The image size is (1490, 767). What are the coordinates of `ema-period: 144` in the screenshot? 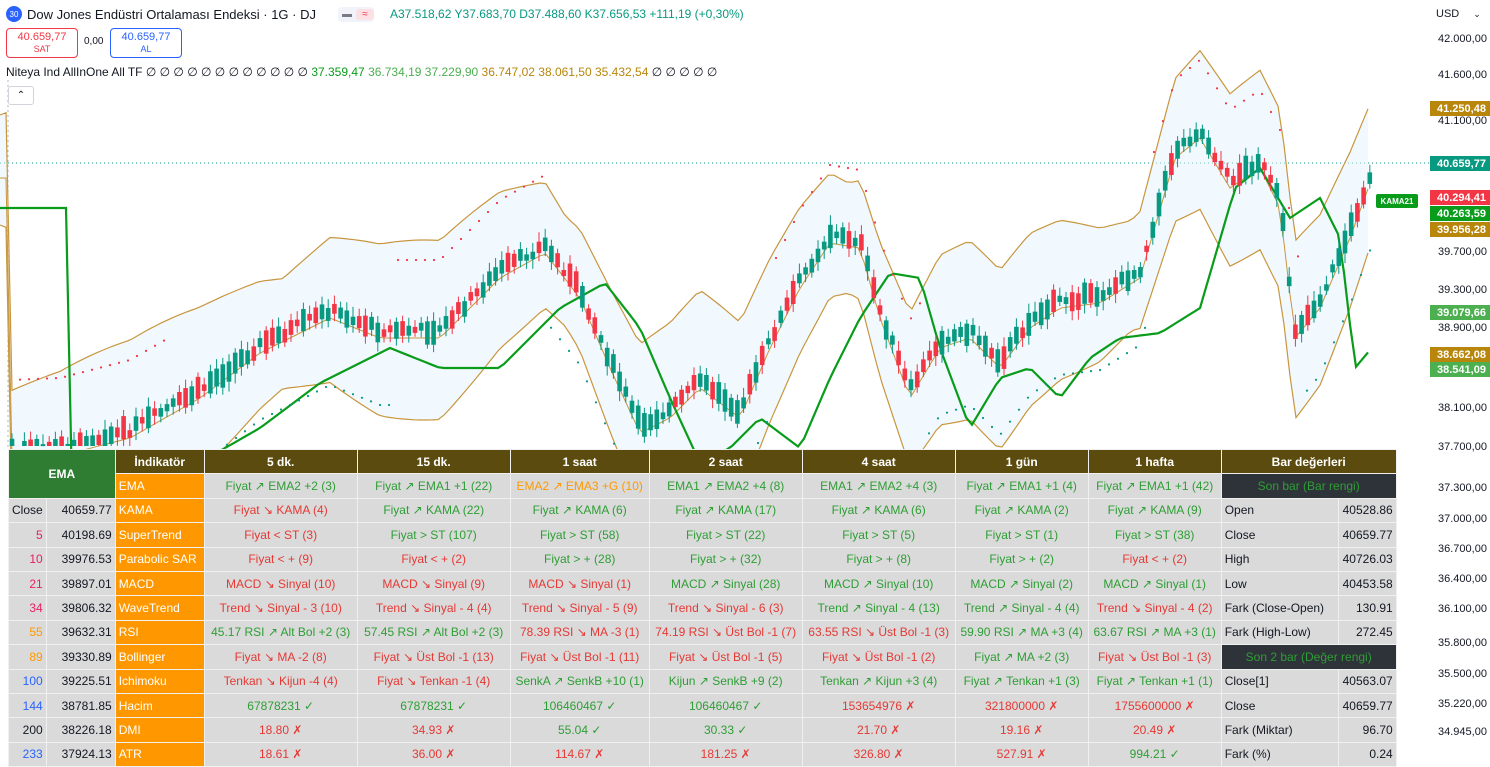 It's located at (27, 705).